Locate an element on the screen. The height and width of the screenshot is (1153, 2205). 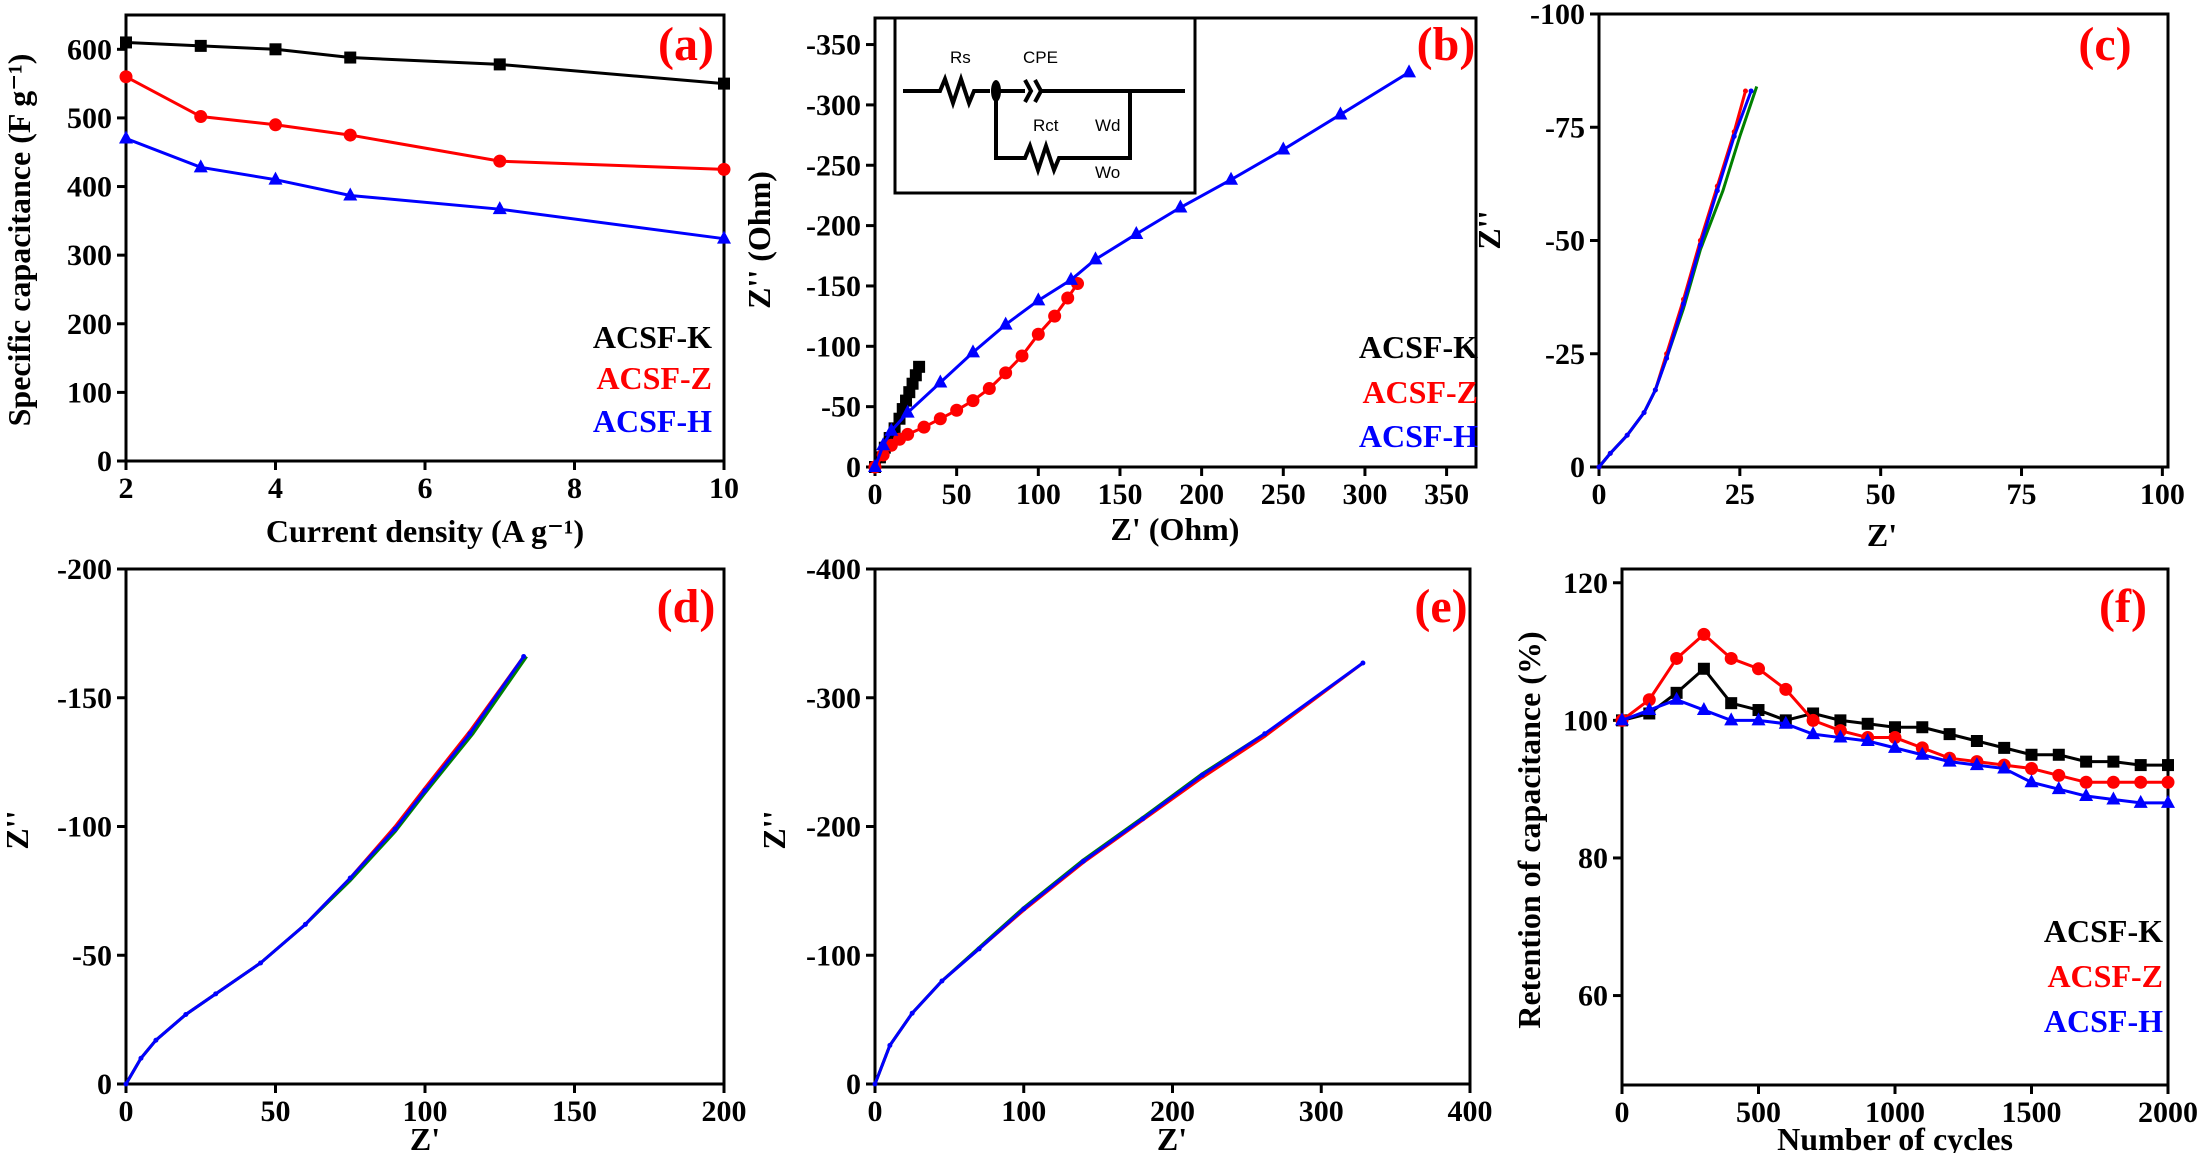
x-tick-label: 25 is located at coordinates (1740, 494).